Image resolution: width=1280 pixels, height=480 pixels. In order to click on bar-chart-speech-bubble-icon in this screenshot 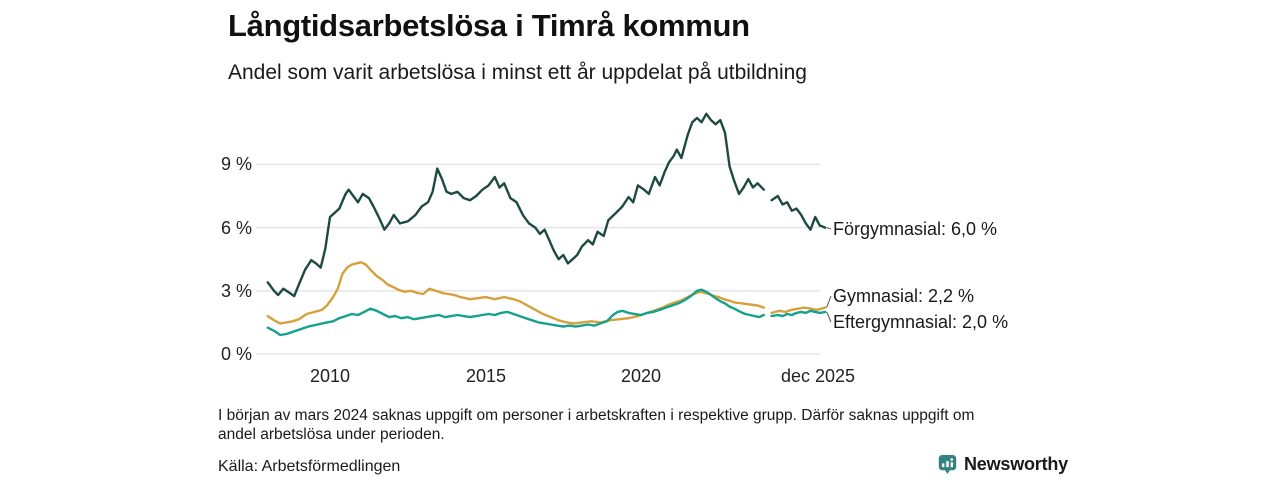, I will do `click(947, 464)`.